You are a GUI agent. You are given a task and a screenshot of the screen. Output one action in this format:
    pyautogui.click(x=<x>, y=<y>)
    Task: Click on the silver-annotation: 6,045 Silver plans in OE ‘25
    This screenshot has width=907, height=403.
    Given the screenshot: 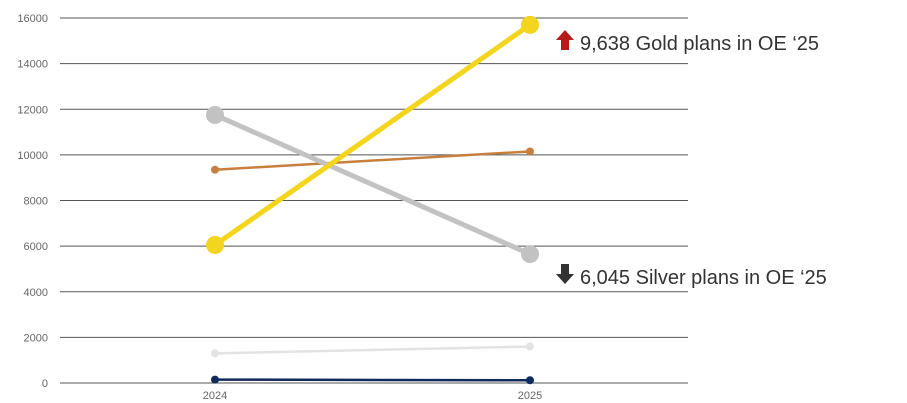 What is the action you would take?
    pyautogui.click(x=691, y=276)
    